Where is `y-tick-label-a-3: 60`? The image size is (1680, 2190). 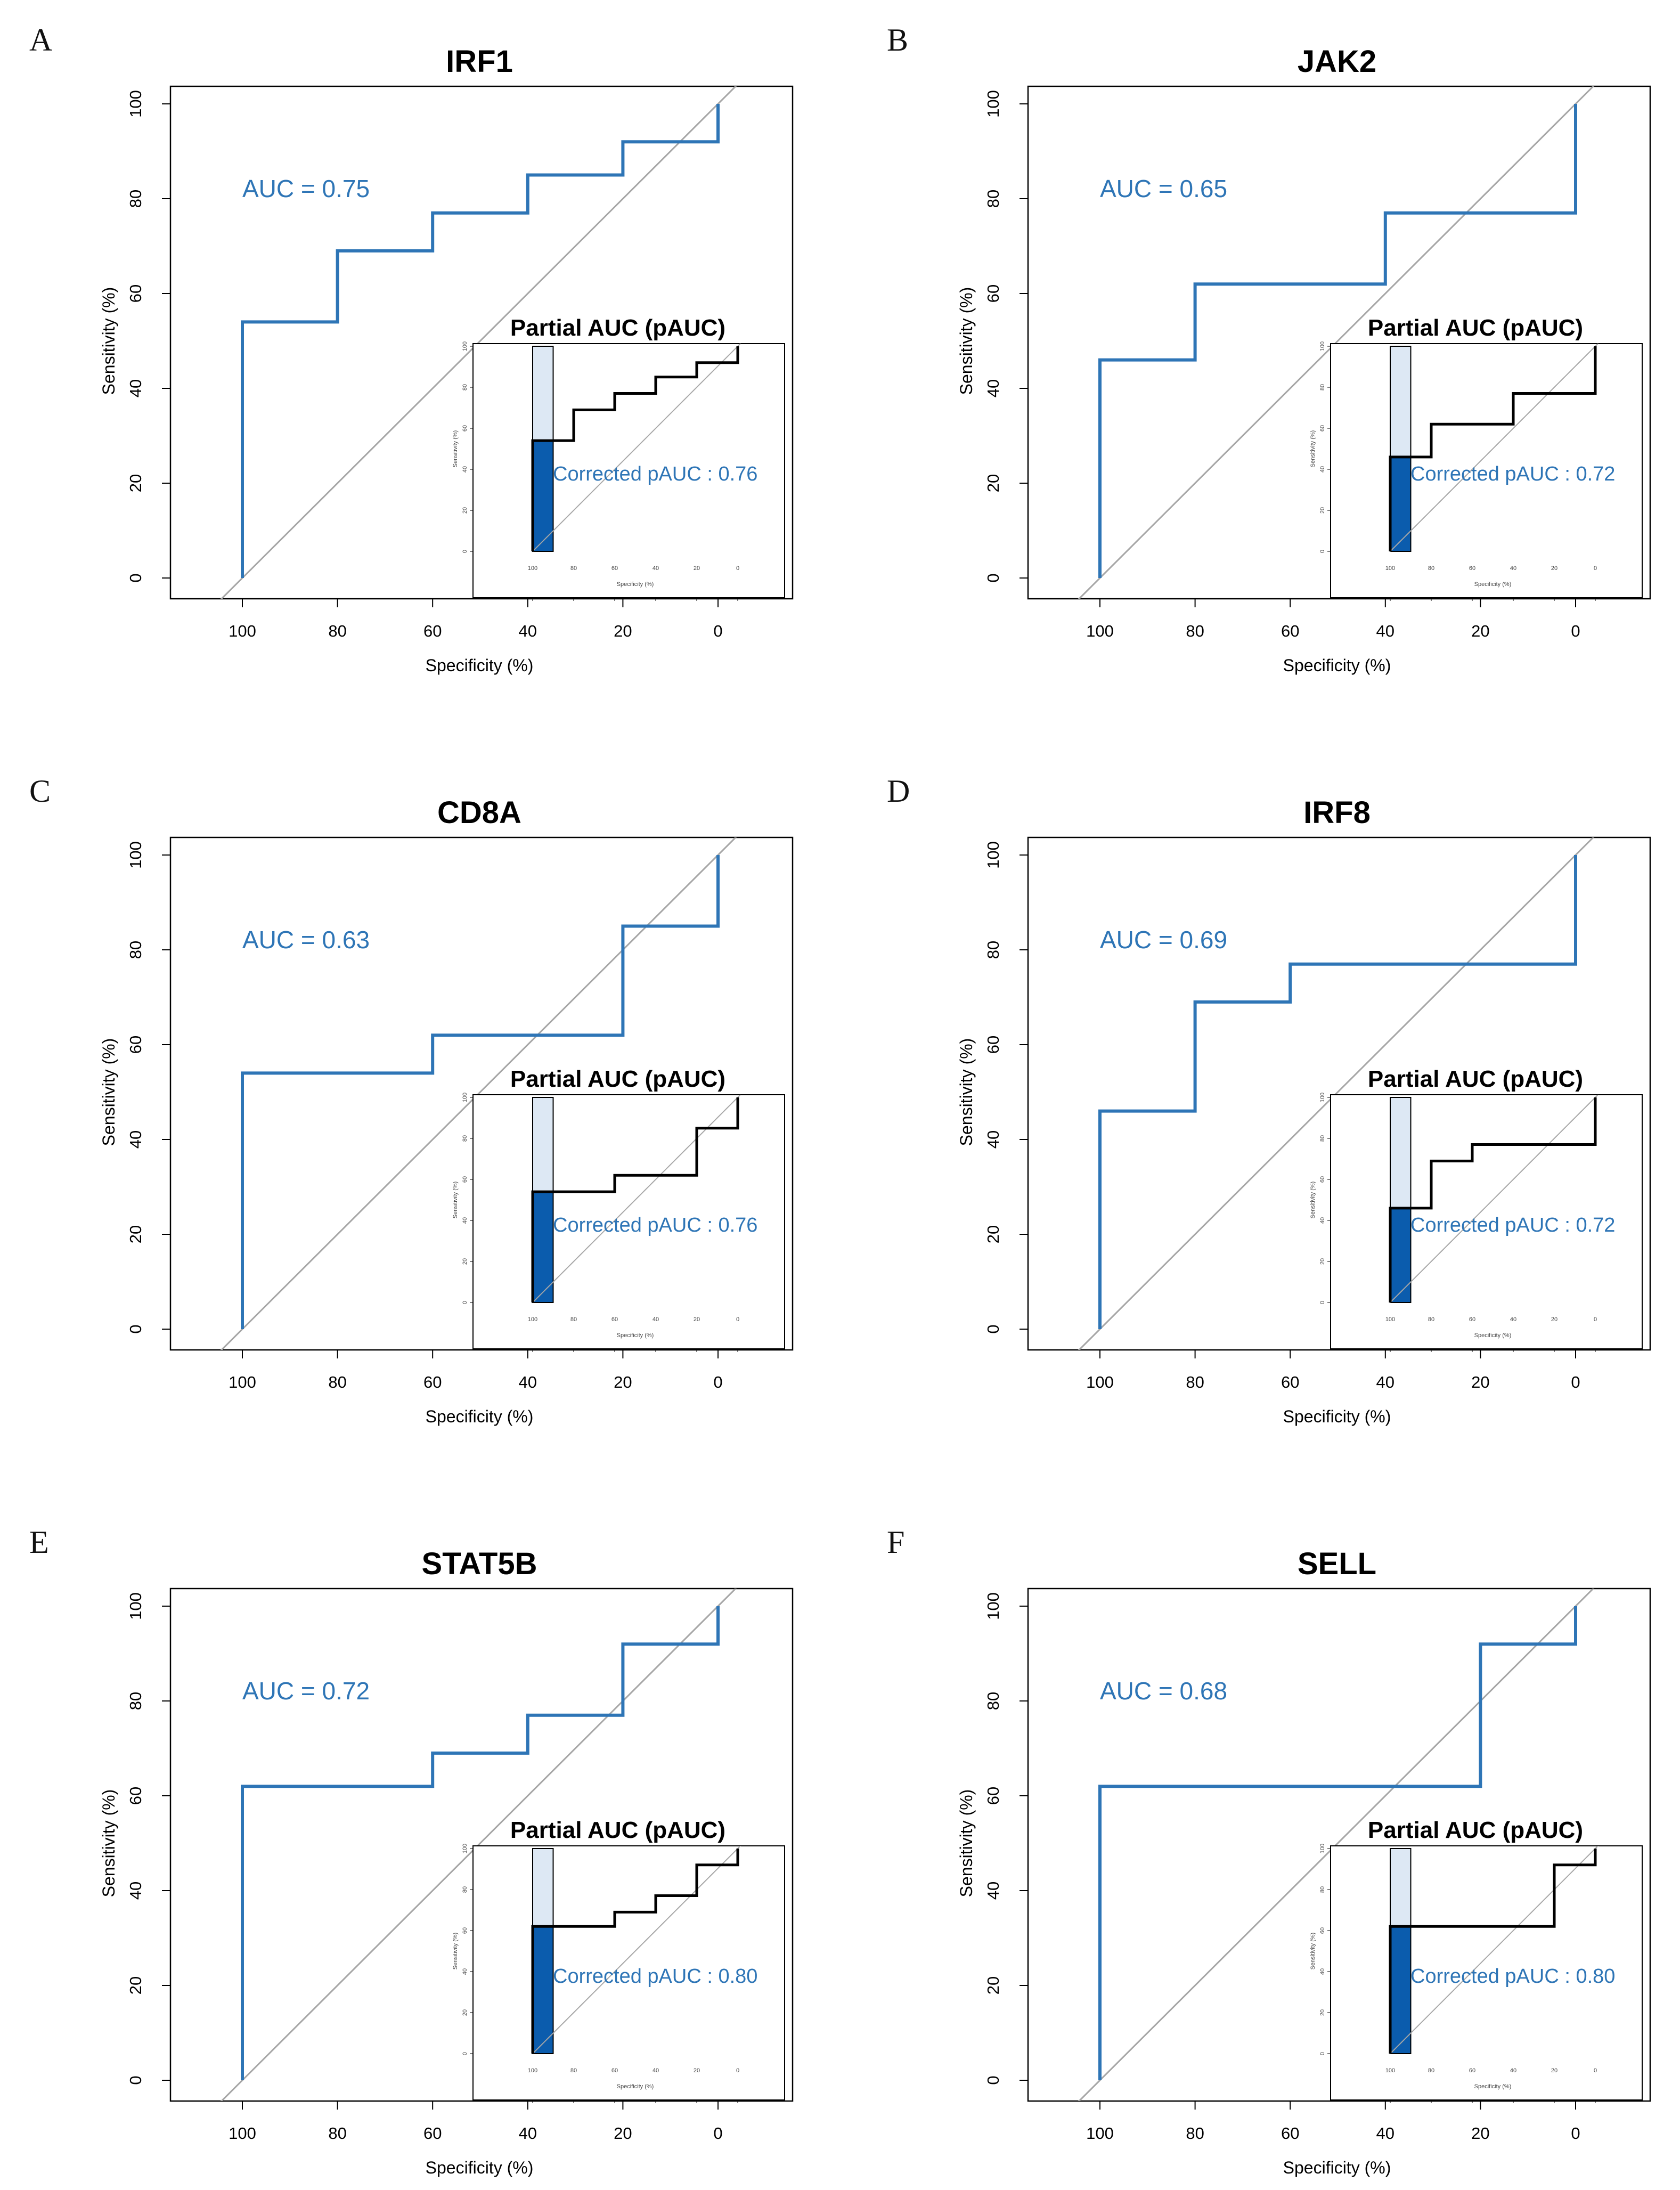
y-tick-label-a-3: 60 is located at coordinates (135, 293).